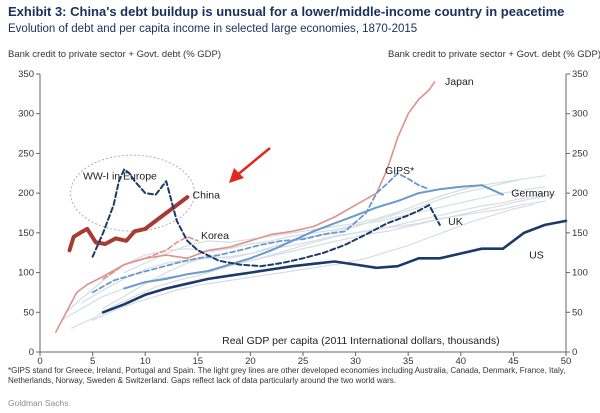  Describe the element at coordinates (574, 352) in the screenshot. I see `y-tick-label-right: 0` at that location.